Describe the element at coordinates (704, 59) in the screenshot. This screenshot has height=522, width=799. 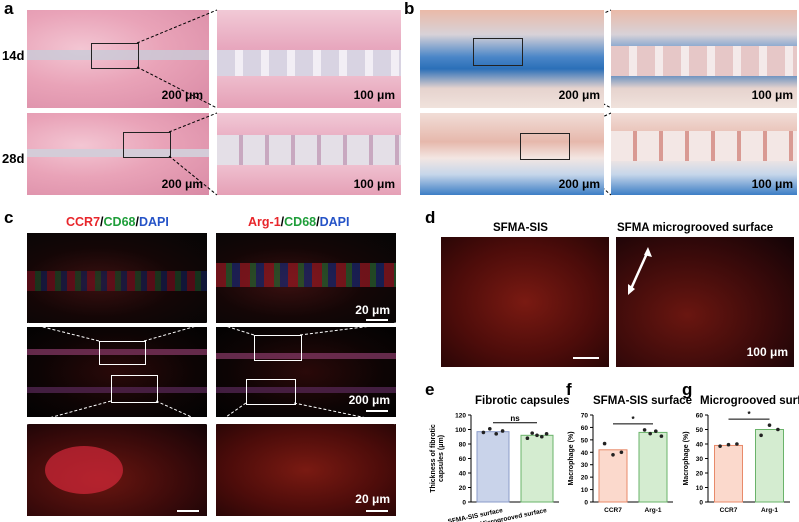
I see `masson-14d-zoom: 100 μm` at that location.